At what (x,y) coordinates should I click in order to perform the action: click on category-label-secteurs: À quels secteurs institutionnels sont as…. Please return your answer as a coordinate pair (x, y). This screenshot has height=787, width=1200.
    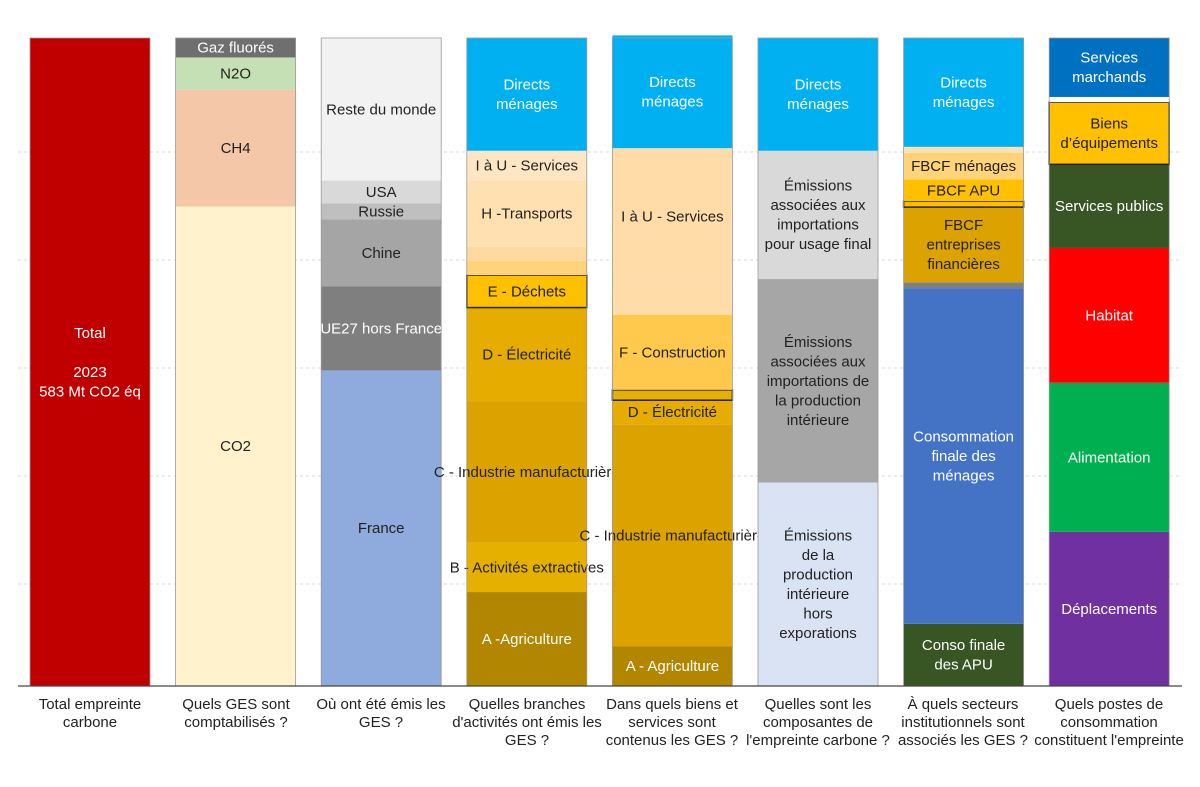
    Looking at the image, I should click on (963, 722).